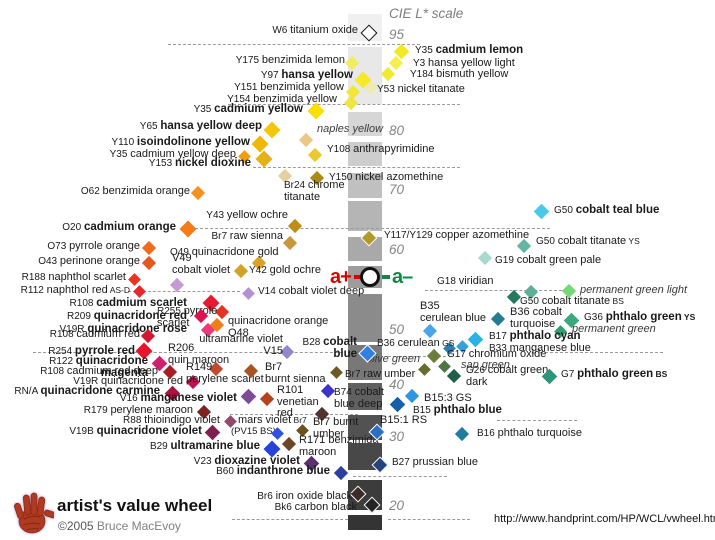 Image resolution: width=715 pixels, height=540 pixels. I want to click on lightness-tick-label: 30, so click(397, 436).